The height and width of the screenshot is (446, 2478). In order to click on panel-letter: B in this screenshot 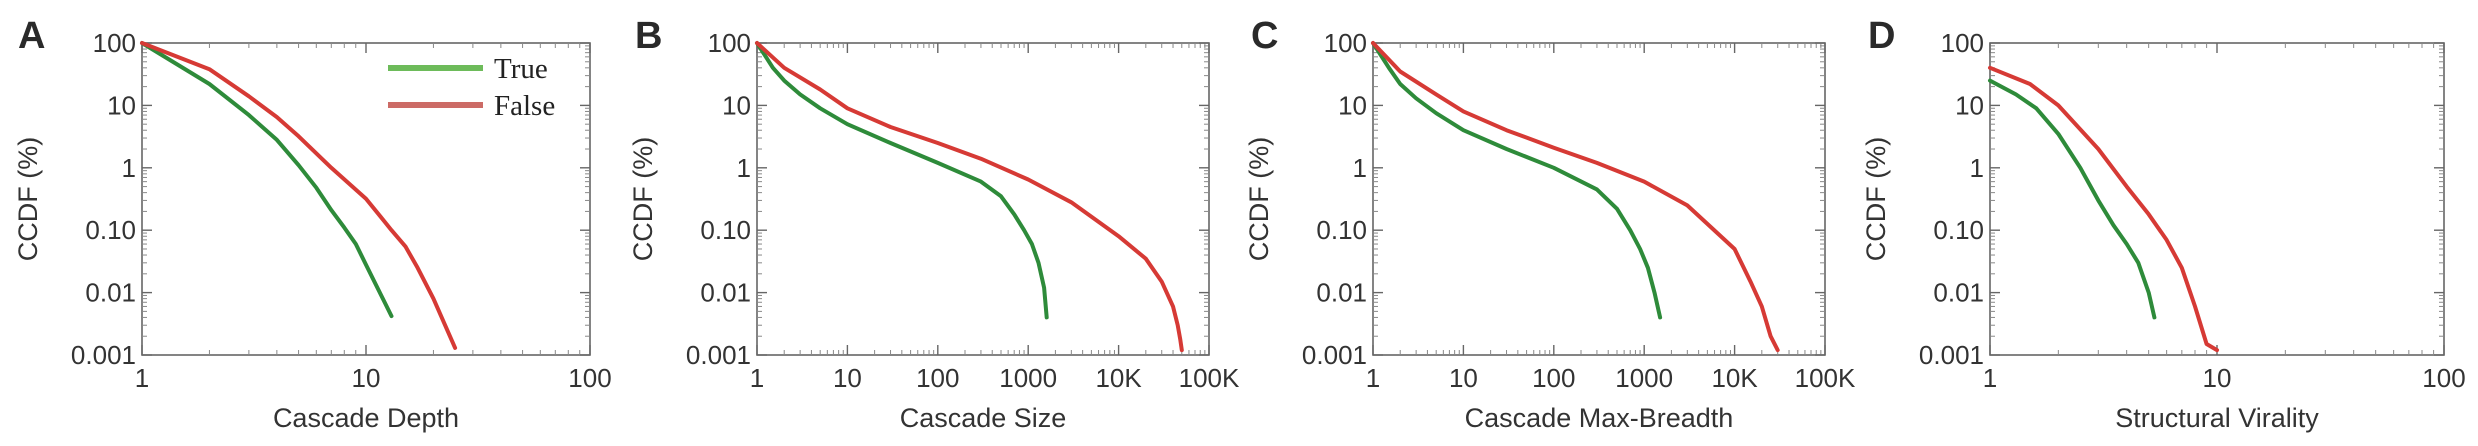, I will do `click(648, 36)`.